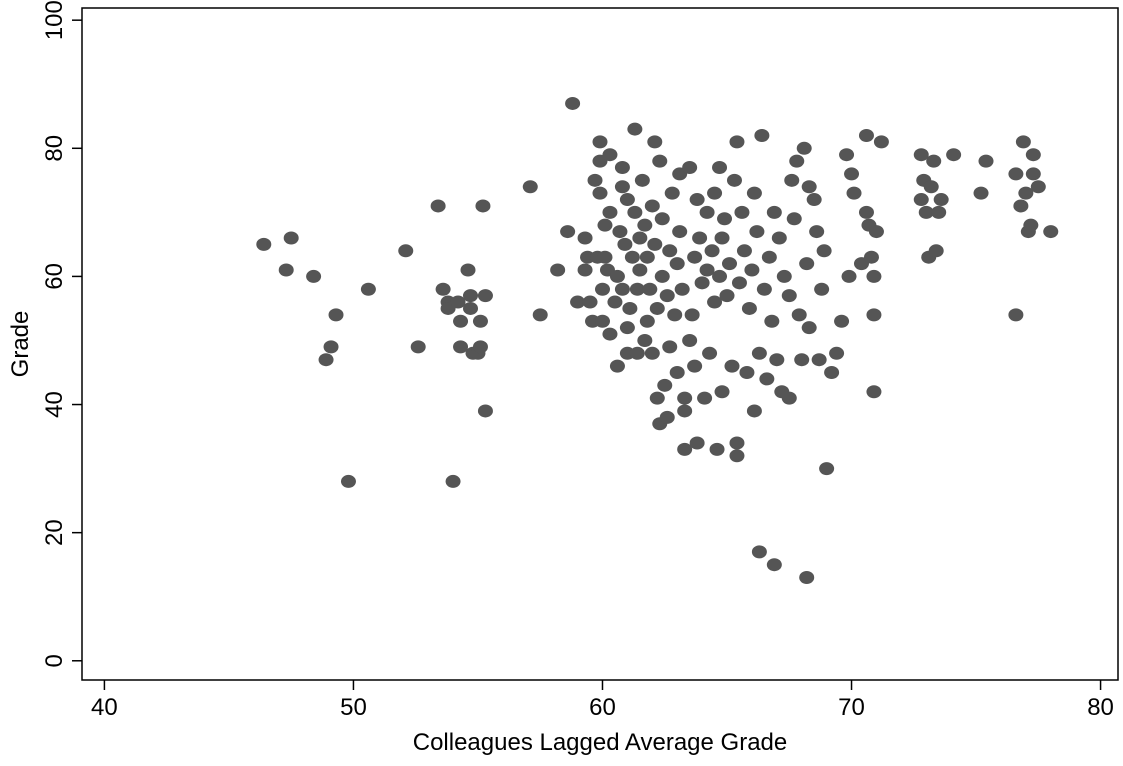 The image size is (1123, 766). What do you see at coordinates (54, 404) in the screenshot?
I see `y-tick-label: 40` at bounding box center [54, 404].